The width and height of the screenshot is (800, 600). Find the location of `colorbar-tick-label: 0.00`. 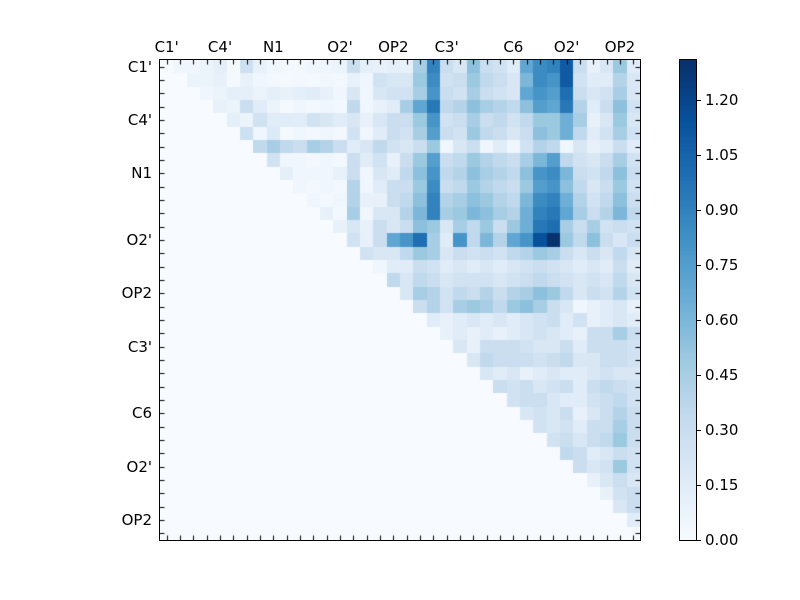

colorbar-tick-label: 0.00 is located at coordinates (722, 540).